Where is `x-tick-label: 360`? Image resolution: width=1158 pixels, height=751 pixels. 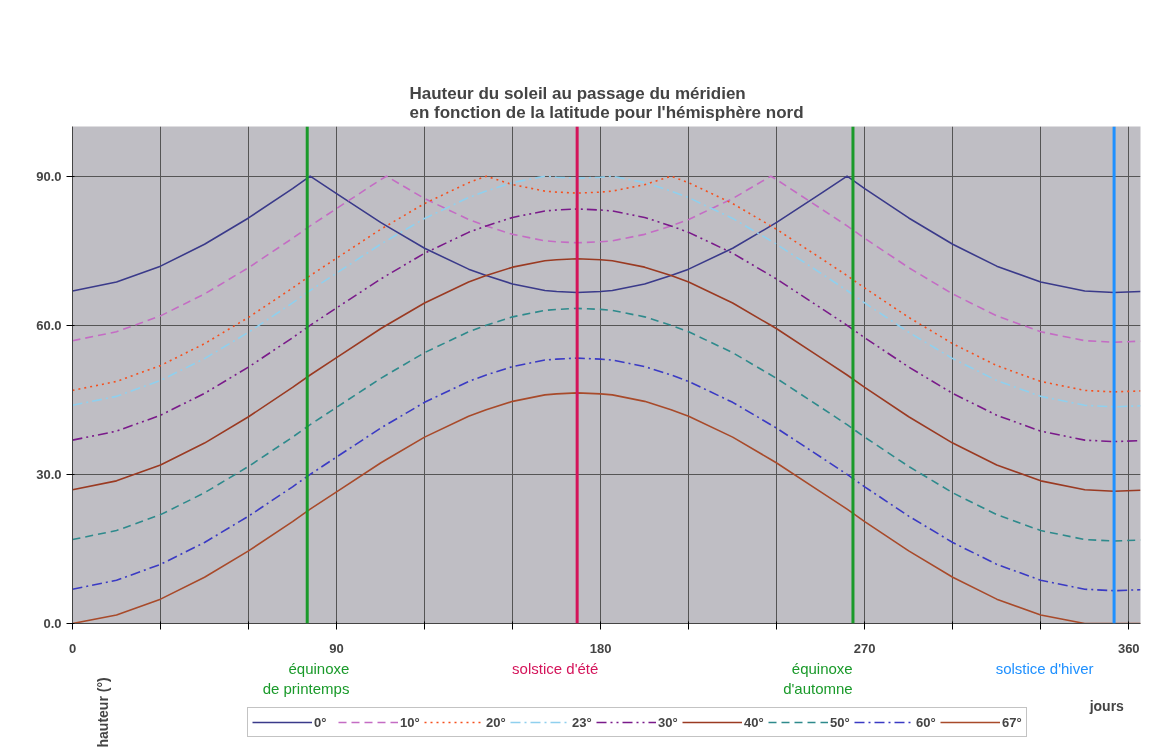 x-tick-label: 360 is located at coordinates (1128, 648).